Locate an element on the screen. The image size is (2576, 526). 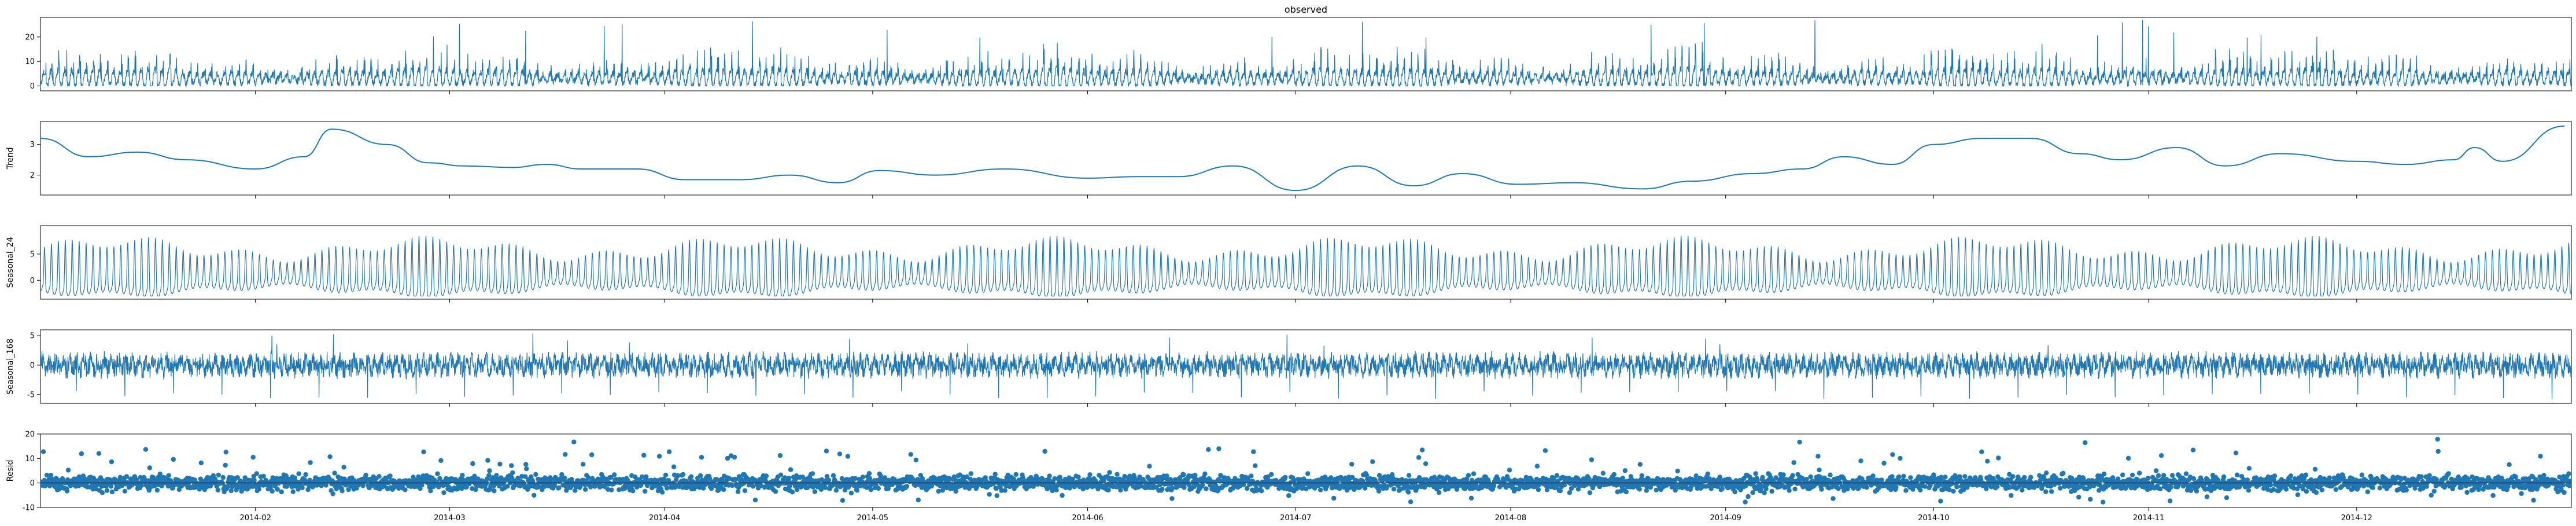
y-axis-label: Seasonal_168 is located at coordinates (10, 367).